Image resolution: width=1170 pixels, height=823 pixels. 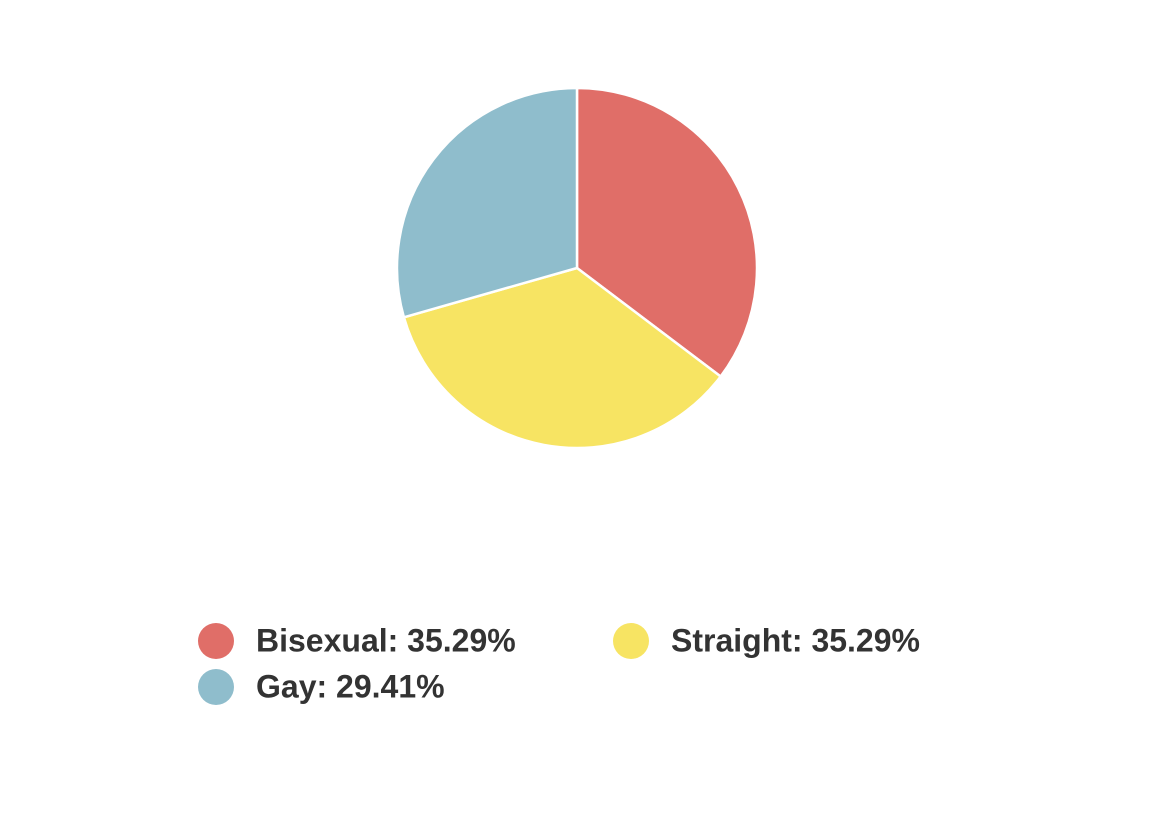 What do you see at coordinates (350, 686) in the screenshot?
I see `legend-label: Gay: 29.41%` at bounding box center [350, 686].